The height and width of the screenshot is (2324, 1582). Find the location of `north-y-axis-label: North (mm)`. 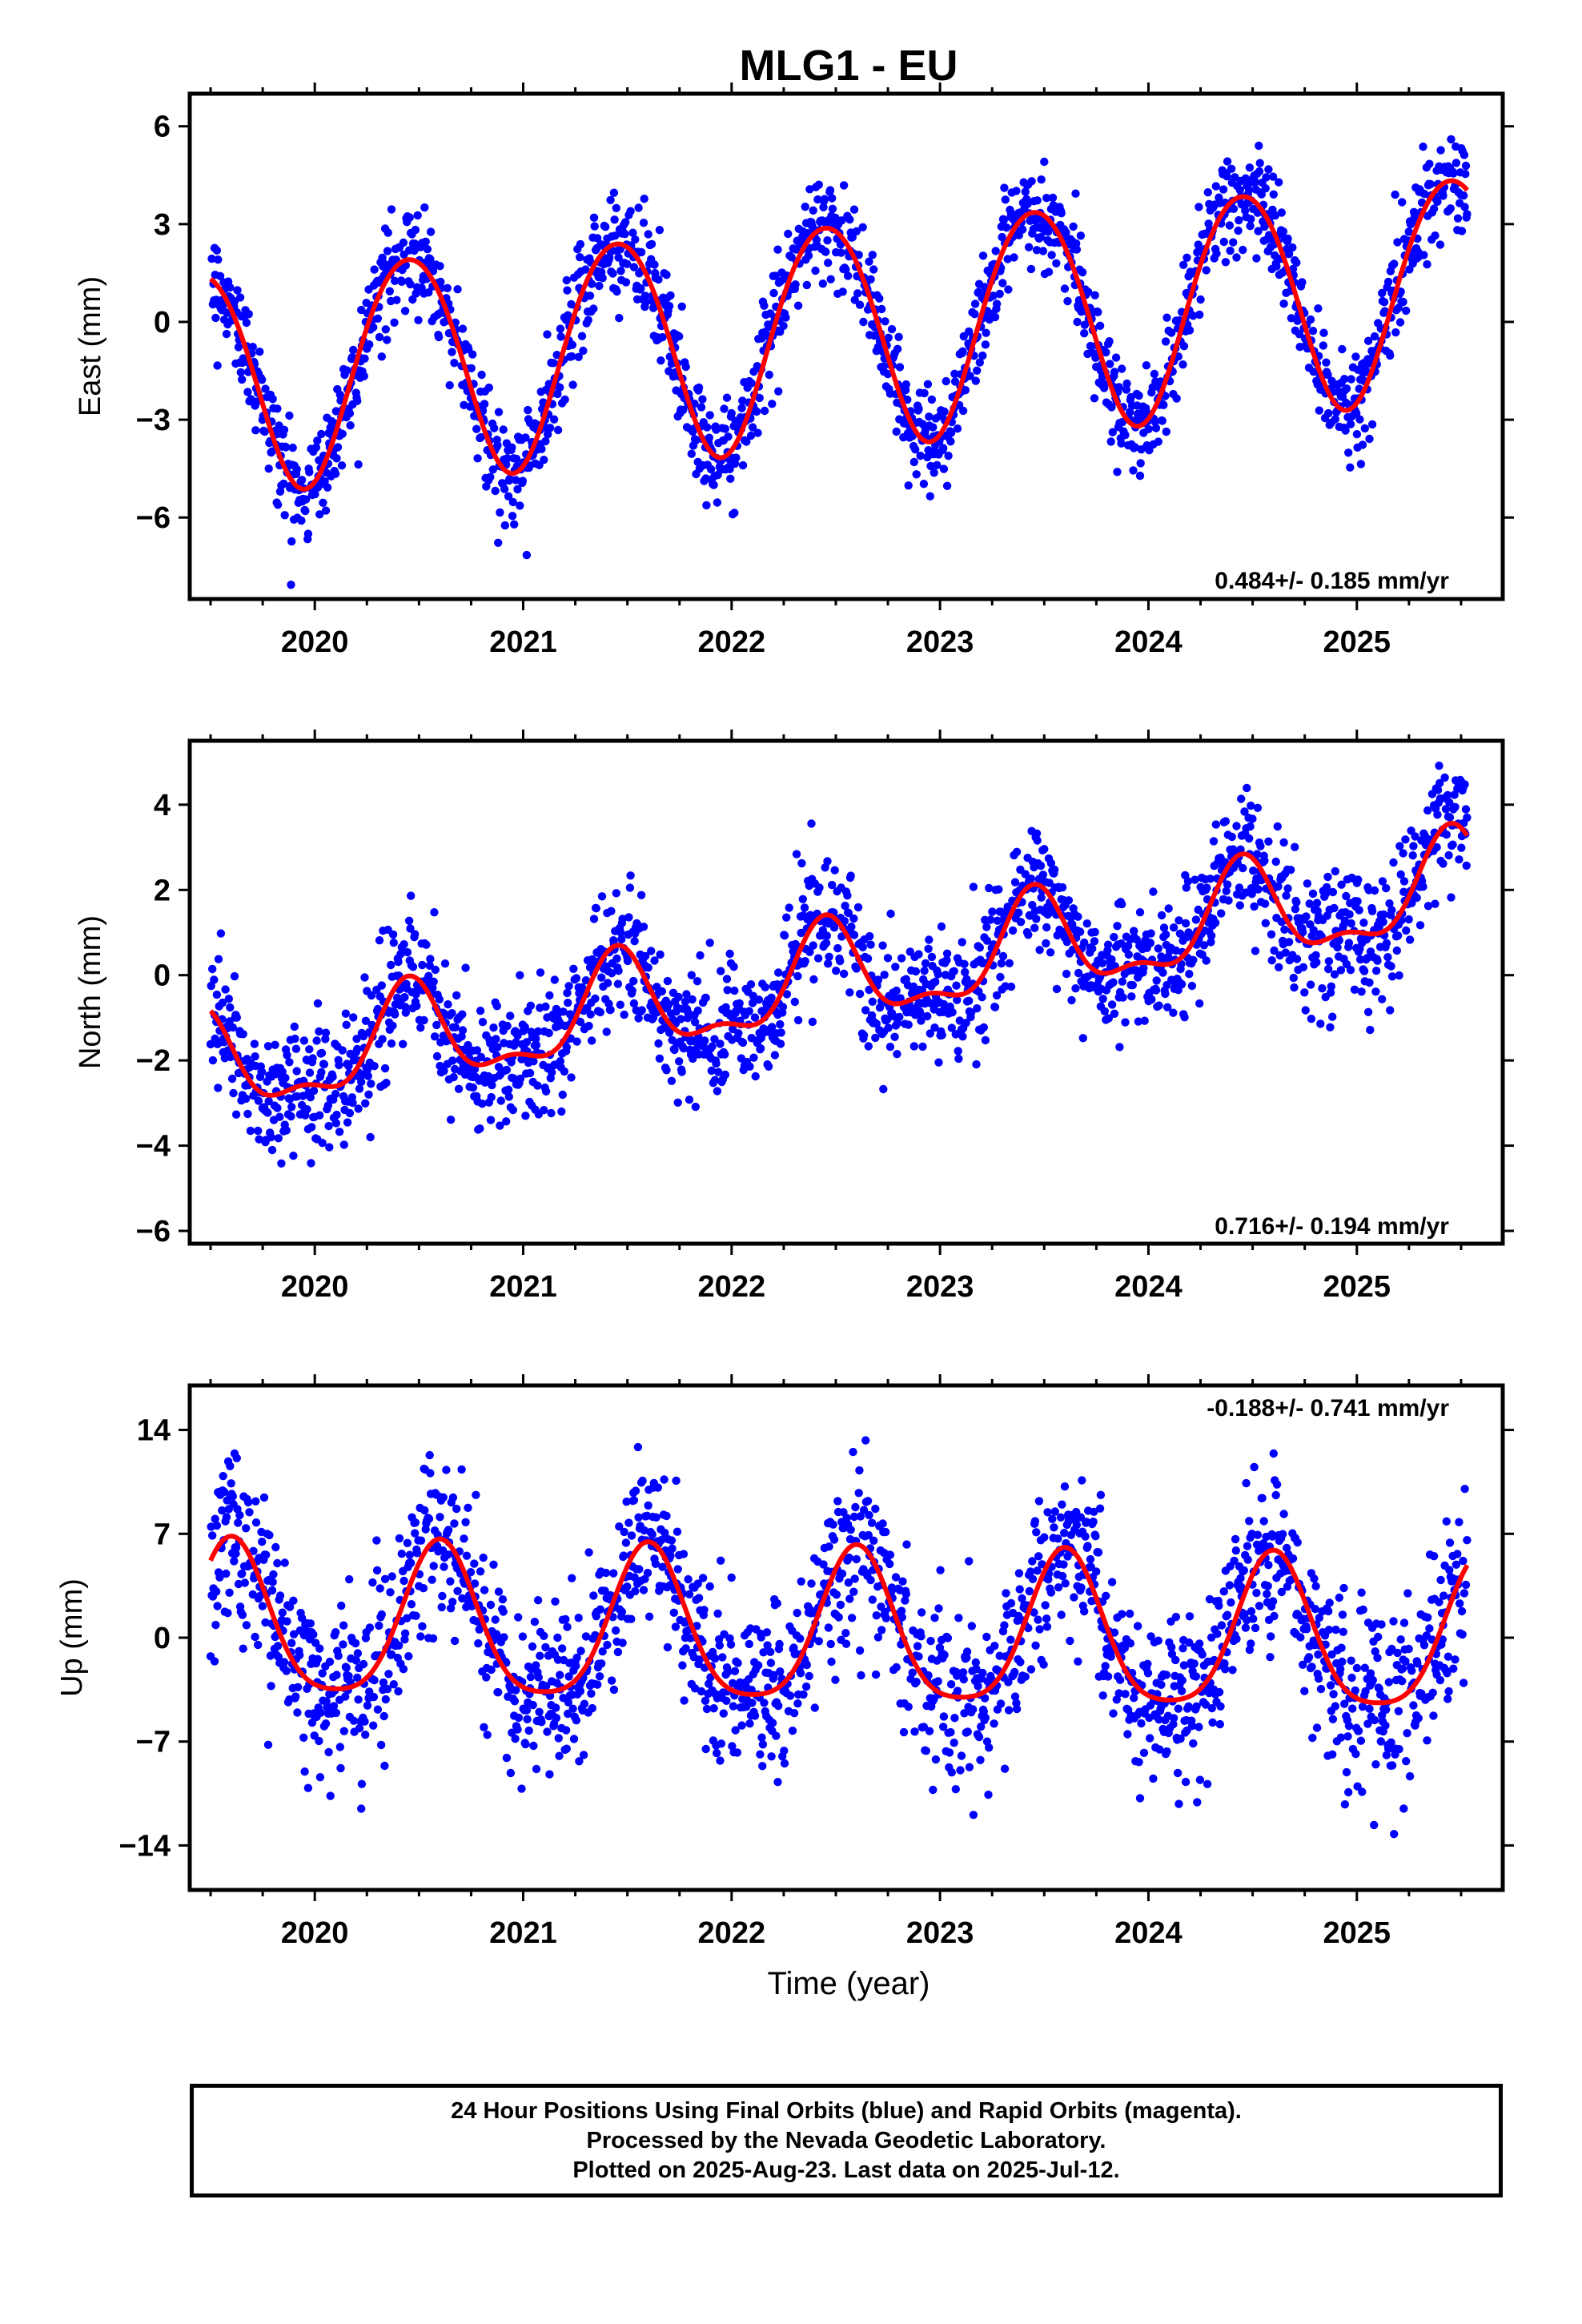

north-y-axis-label: North (mm) is located at coordinates (91, 992).